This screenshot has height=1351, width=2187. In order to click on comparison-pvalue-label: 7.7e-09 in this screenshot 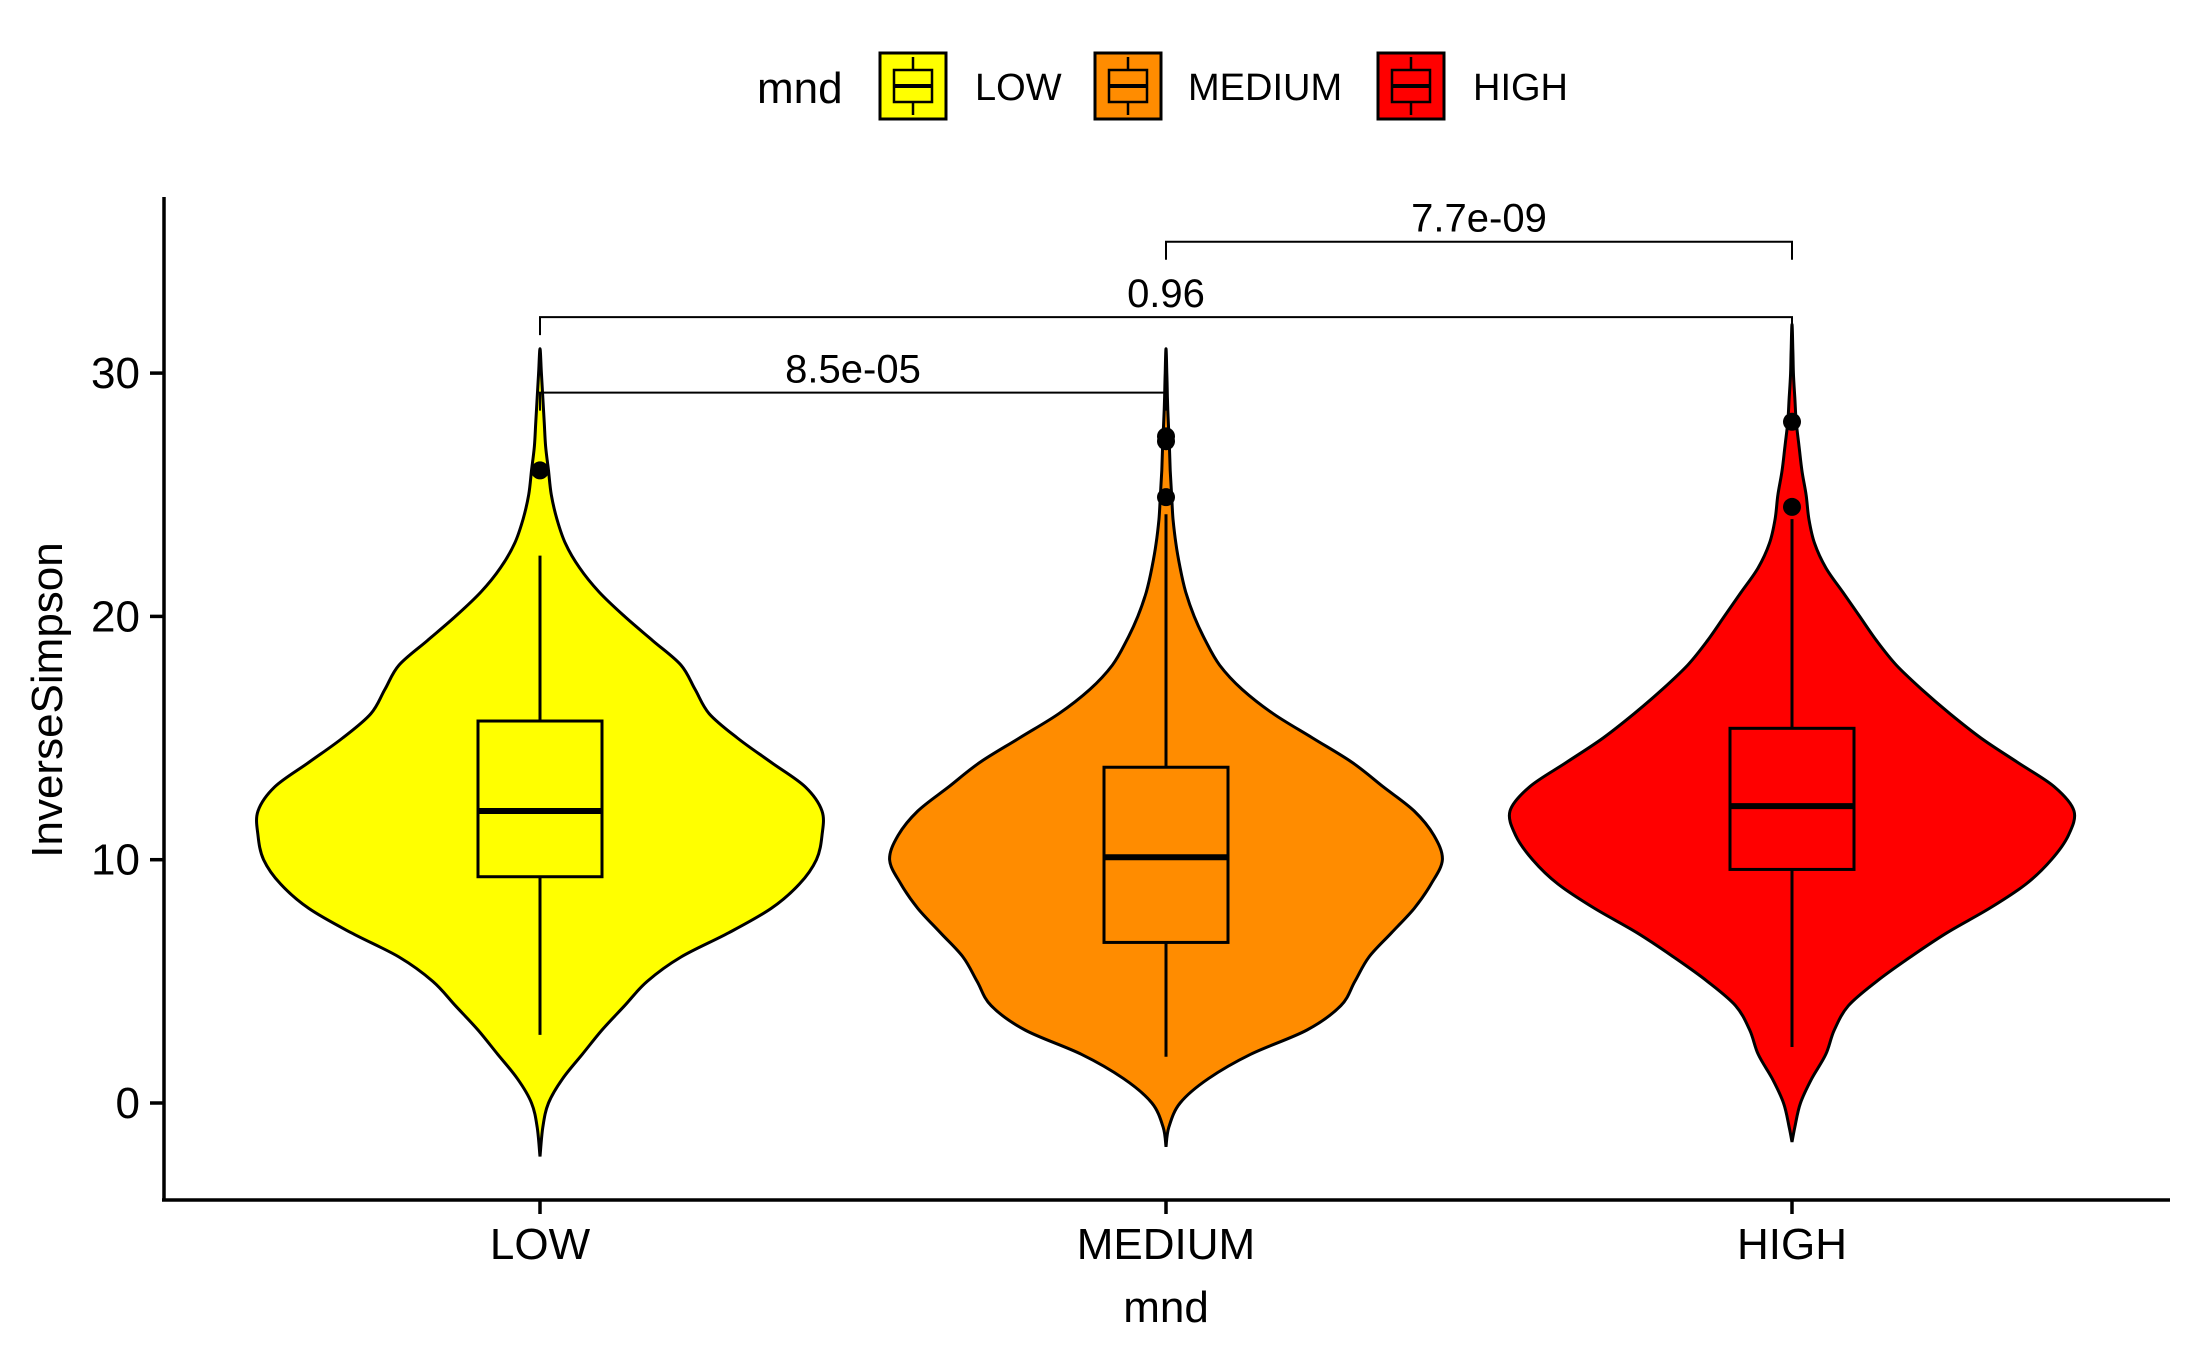, I will do `click(1479, 219)`.